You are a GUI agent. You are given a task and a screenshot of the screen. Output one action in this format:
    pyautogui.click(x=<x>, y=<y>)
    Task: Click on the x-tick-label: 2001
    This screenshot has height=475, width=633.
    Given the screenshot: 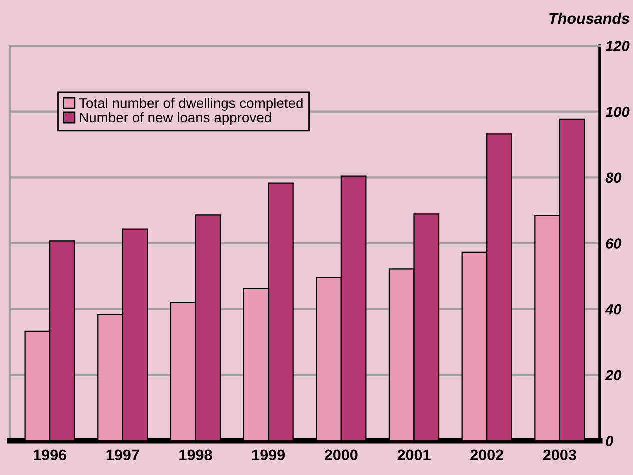 What is the action you would take?
    pyautogui.click(x=414, y=455)
    